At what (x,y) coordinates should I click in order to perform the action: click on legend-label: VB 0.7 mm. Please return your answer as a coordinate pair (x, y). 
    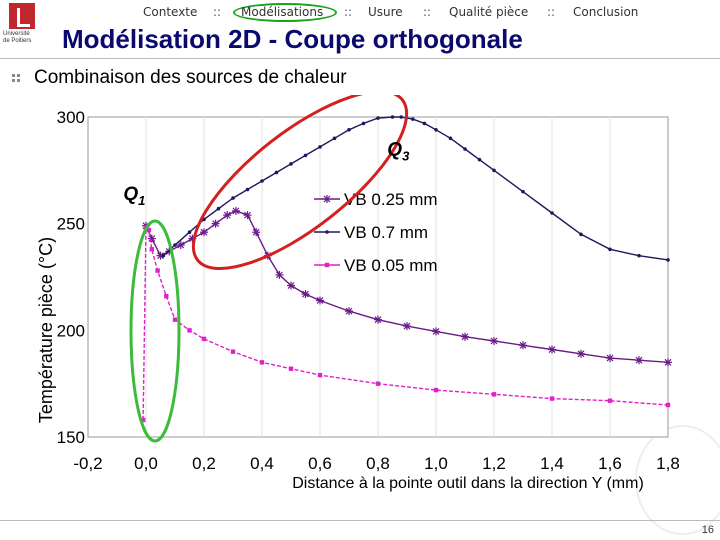
    Looking at the image, I should click on (386, 232).